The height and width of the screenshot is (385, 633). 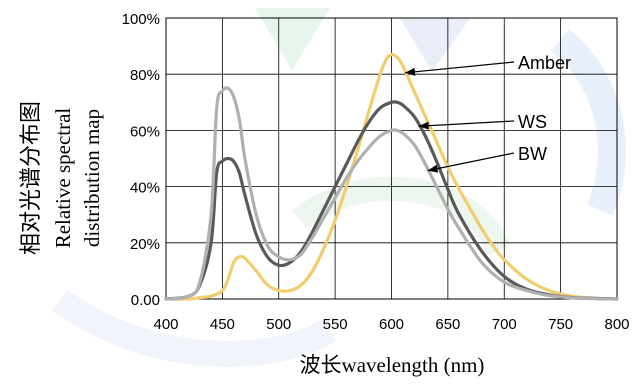 I want to click on y-tick-label: 0.00, so click(x=145, y=300).